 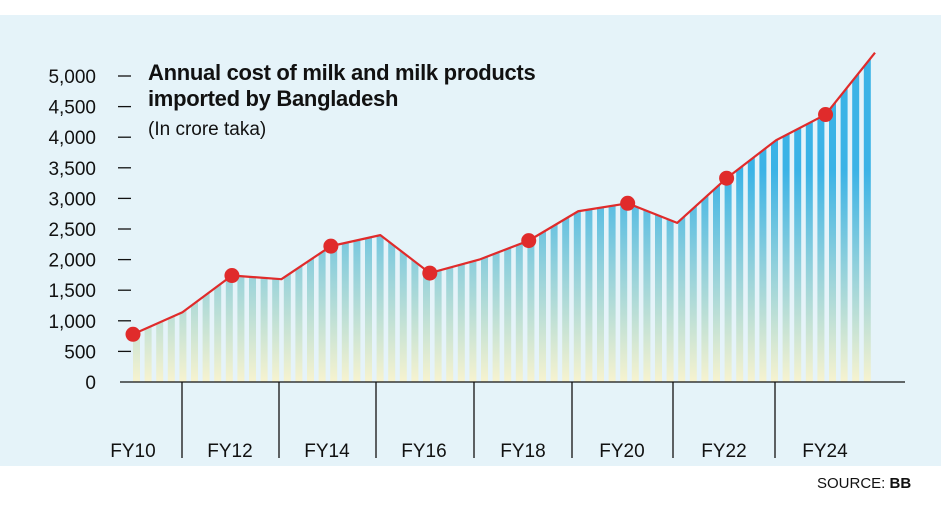 I want to click on y-tick-label: 3,000, so click(x=72, y=199).